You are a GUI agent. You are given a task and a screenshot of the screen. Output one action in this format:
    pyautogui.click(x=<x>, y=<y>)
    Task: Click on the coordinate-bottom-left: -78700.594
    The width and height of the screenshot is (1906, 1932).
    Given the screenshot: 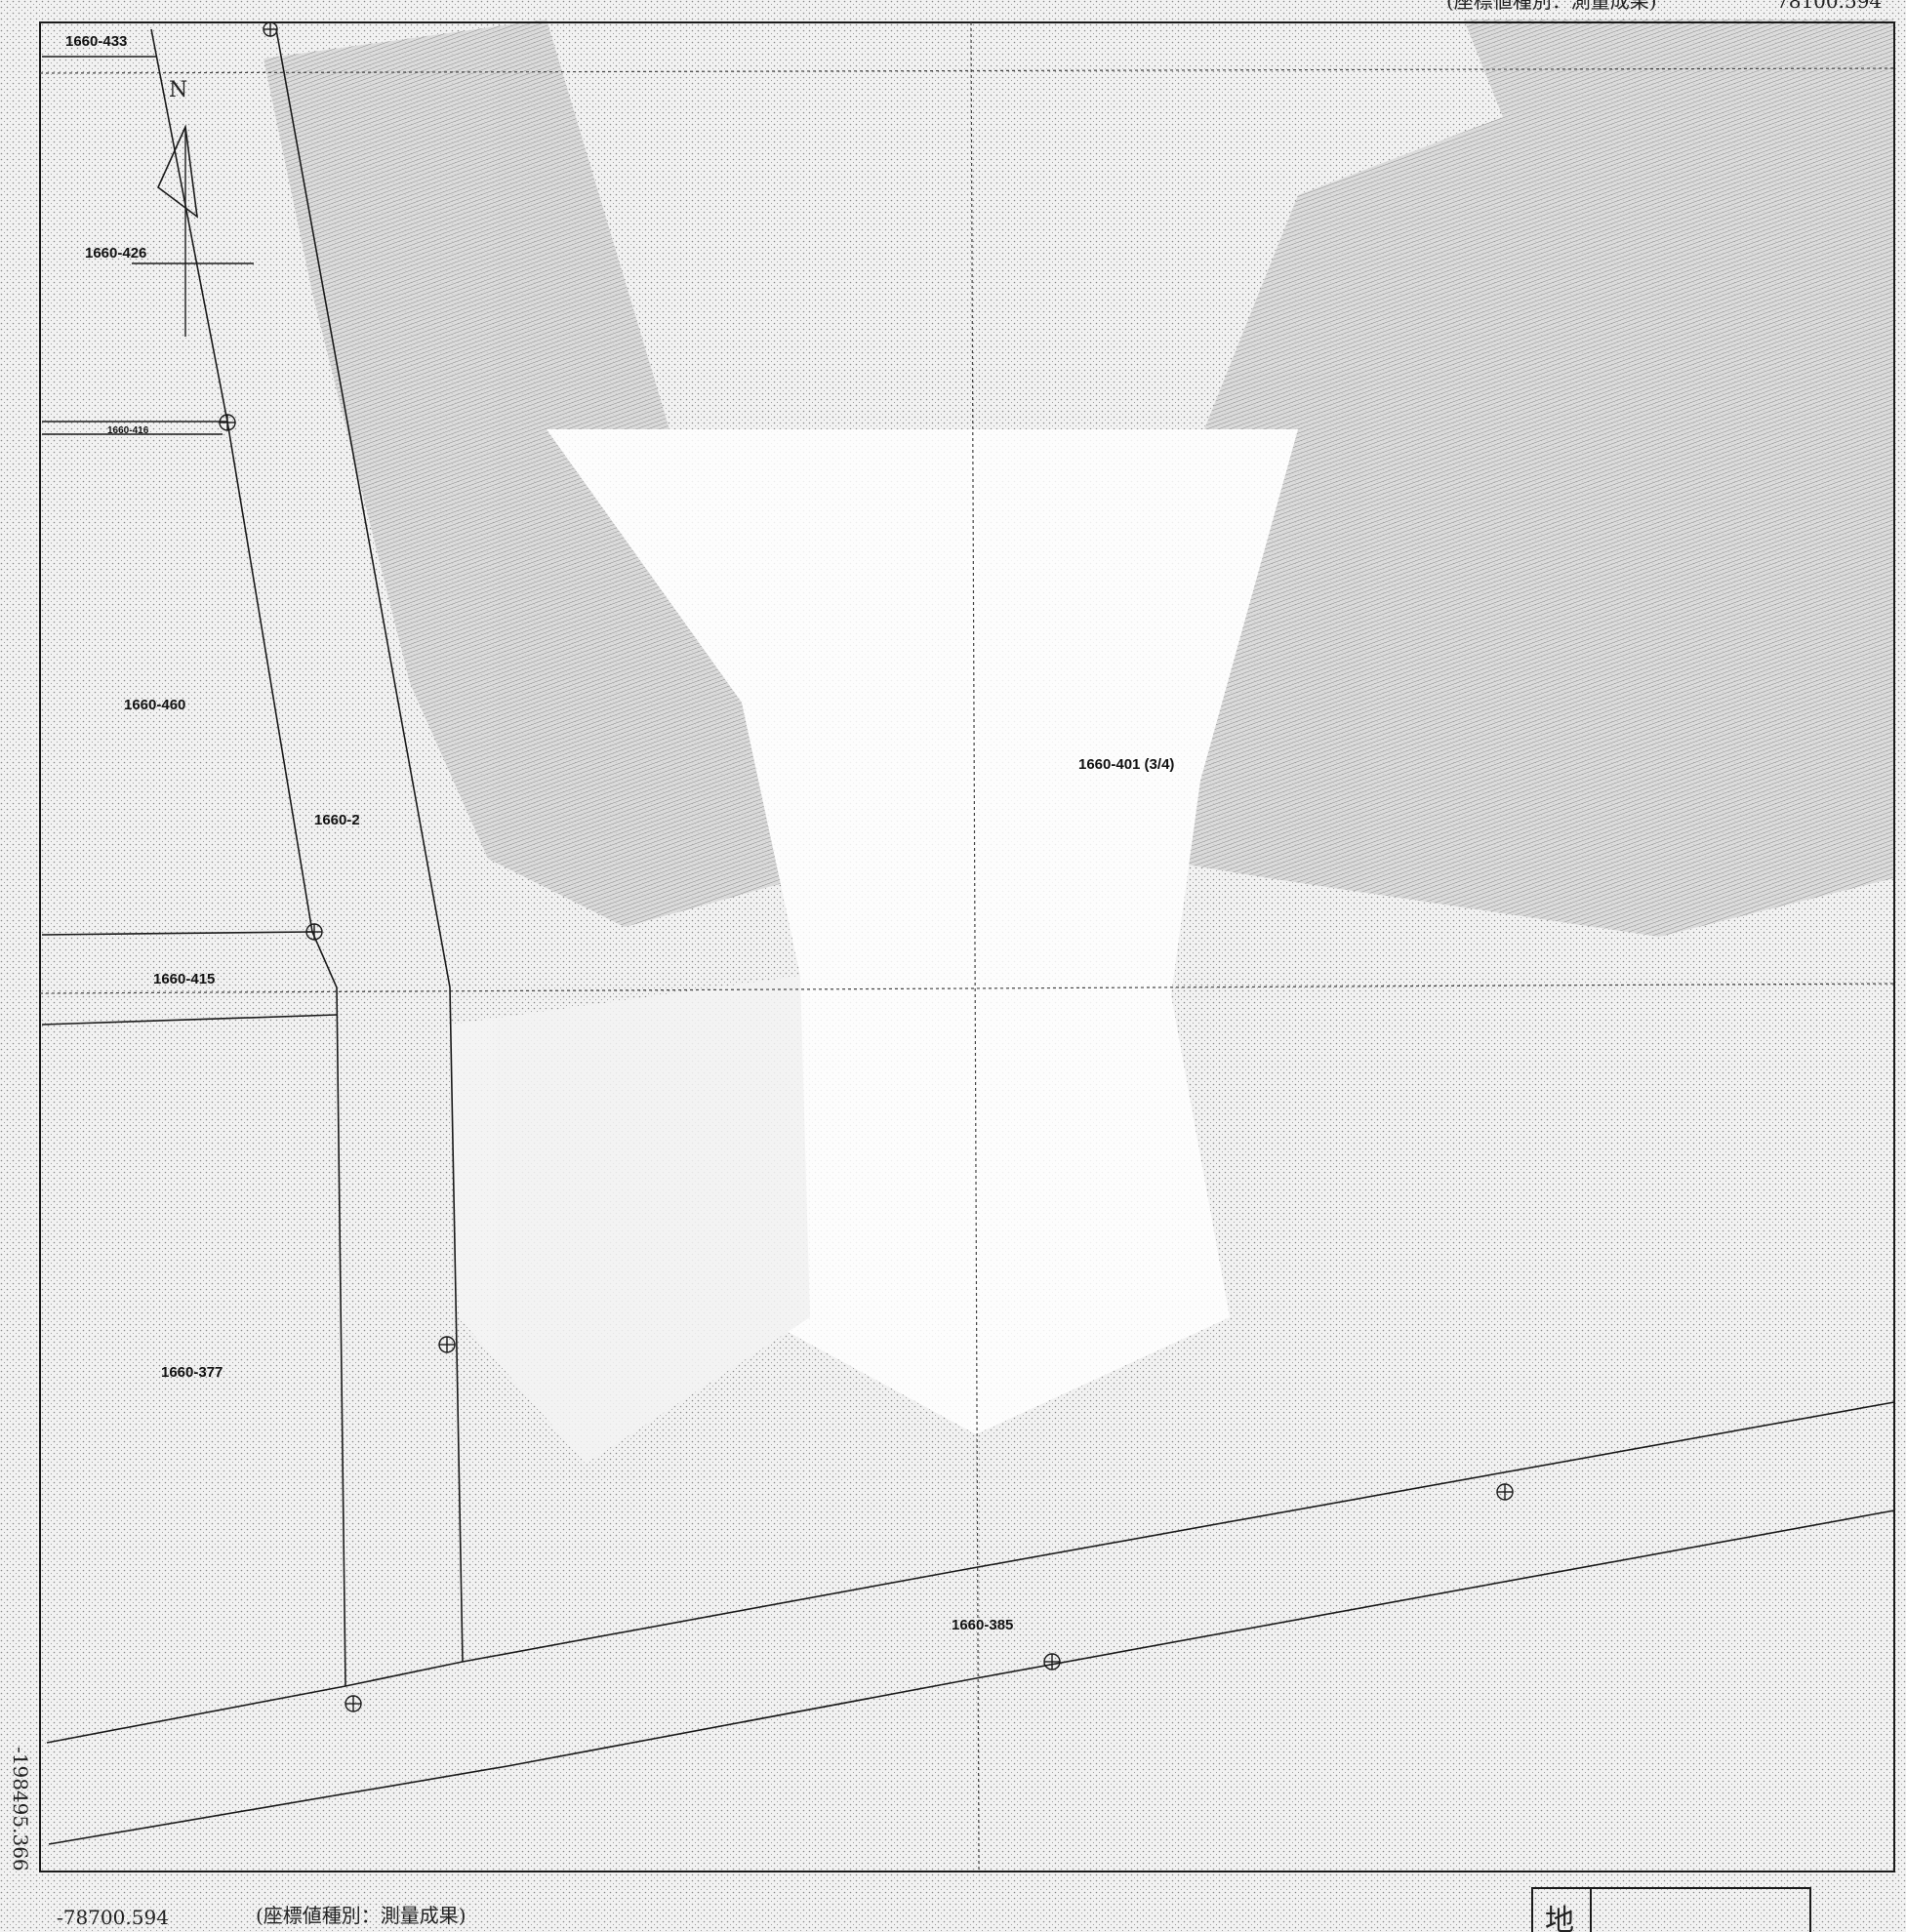 What is the action you would take?
    pyautogui.click(x=113, y=1917)
    